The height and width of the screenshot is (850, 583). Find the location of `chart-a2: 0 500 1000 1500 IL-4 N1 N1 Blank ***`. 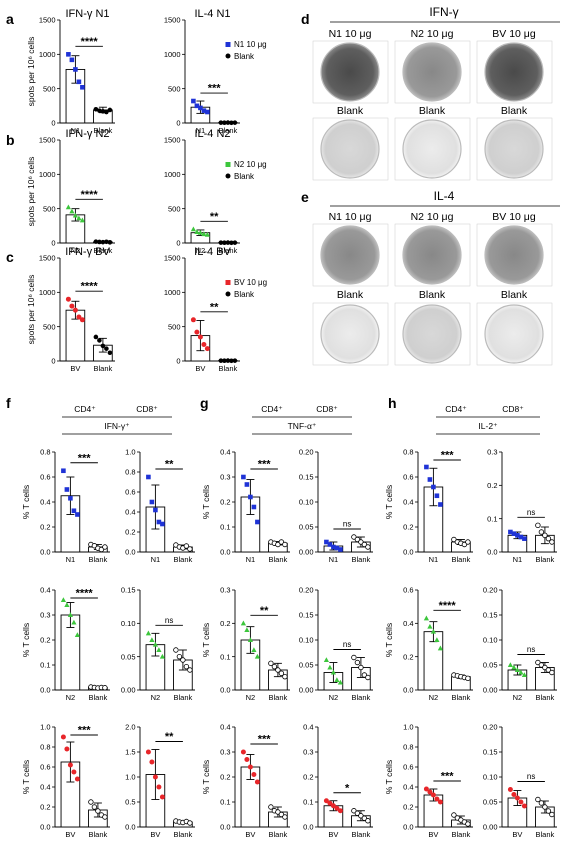

chart-a2: 0 500 1000 1500 IL-4 N1 N1 Blank *** is located at coordinates (202, 71).